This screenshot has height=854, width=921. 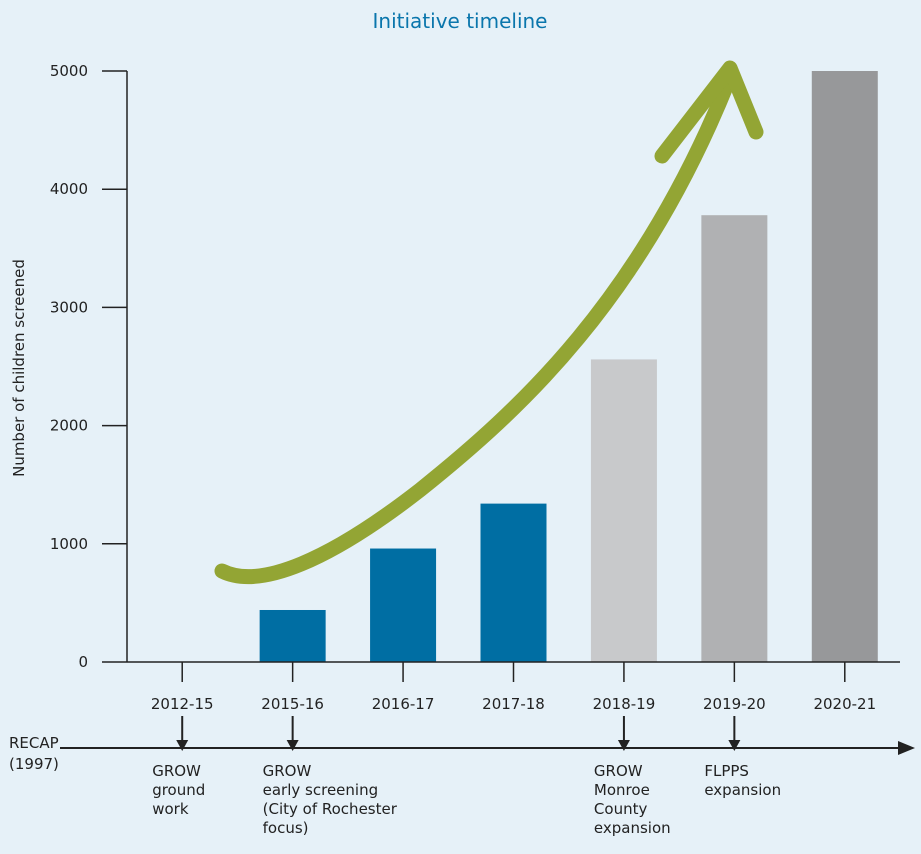 What do you see at coordinates (460, 21) in the screenshot?
I see `chart-title: Initiative timeline` at bounding box center [460, 21].